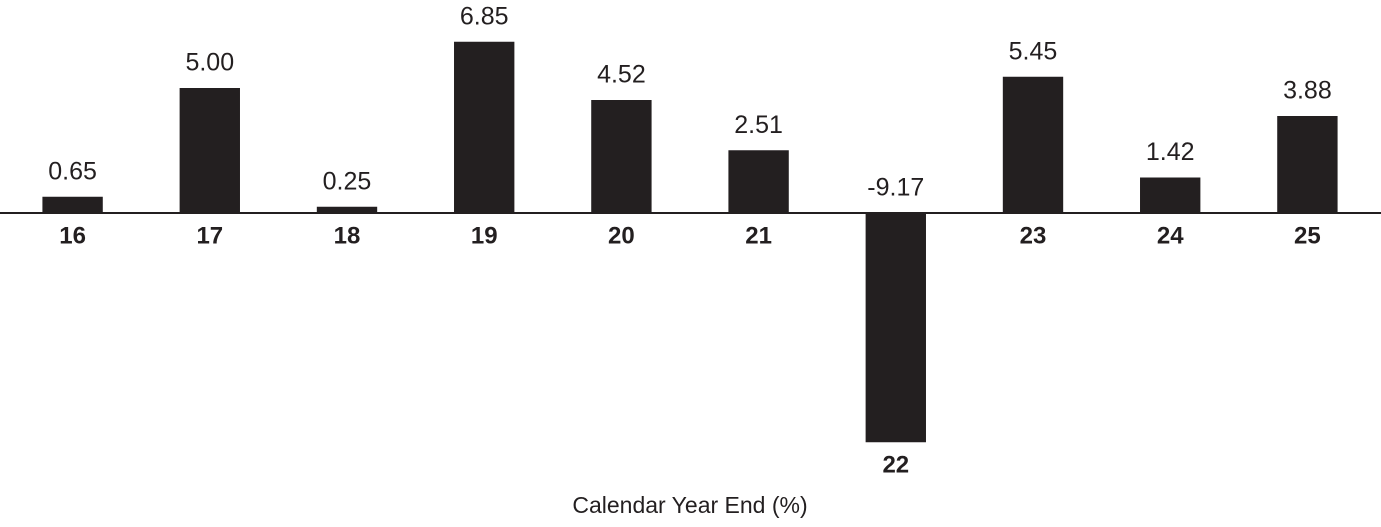 The height and width of the screenshot is (527, 1381). I want to click on x-tick-label: 21, so click(758, 235).